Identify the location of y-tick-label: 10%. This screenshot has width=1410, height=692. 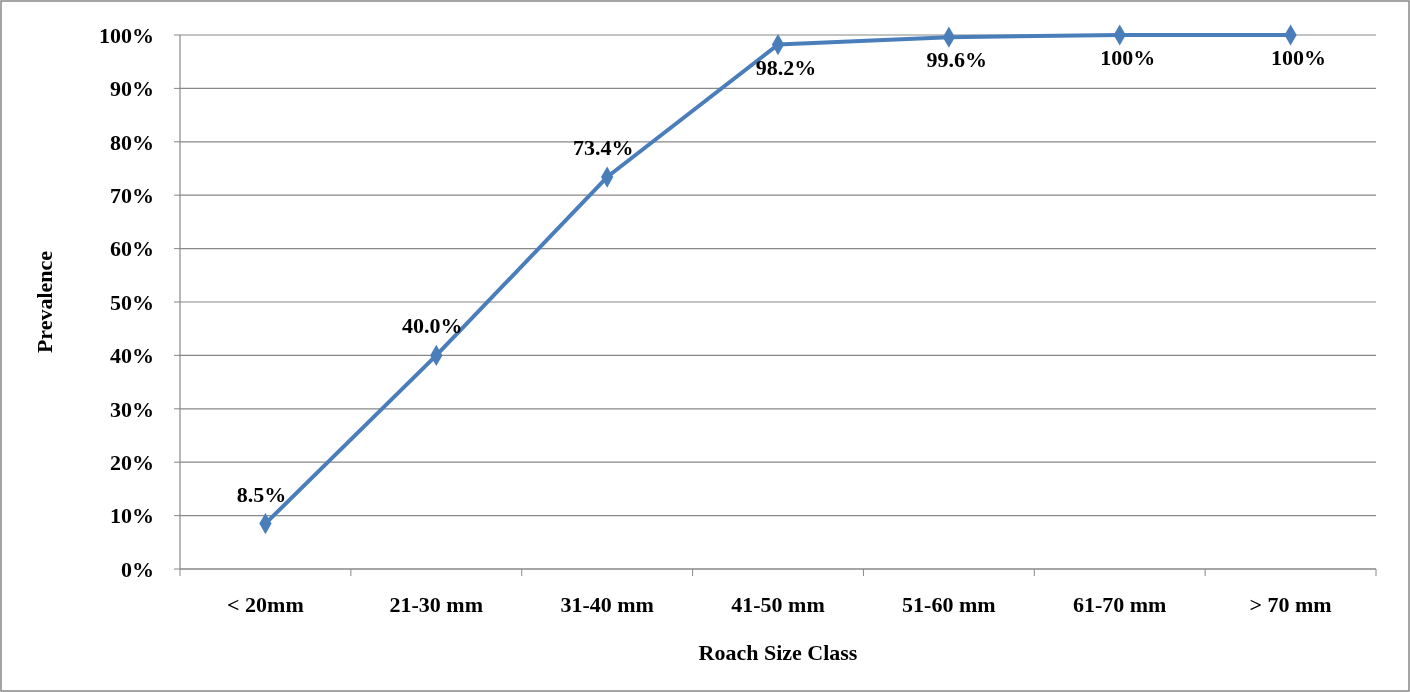
(132, 516).